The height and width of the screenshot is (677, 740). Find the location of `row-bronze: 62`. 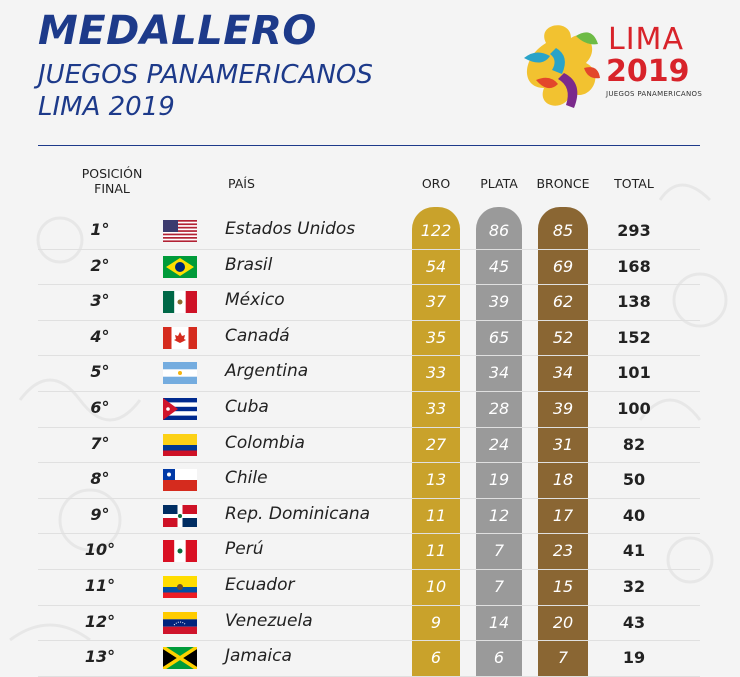

row-bronze: 62 is located at coordinates (563, 301).